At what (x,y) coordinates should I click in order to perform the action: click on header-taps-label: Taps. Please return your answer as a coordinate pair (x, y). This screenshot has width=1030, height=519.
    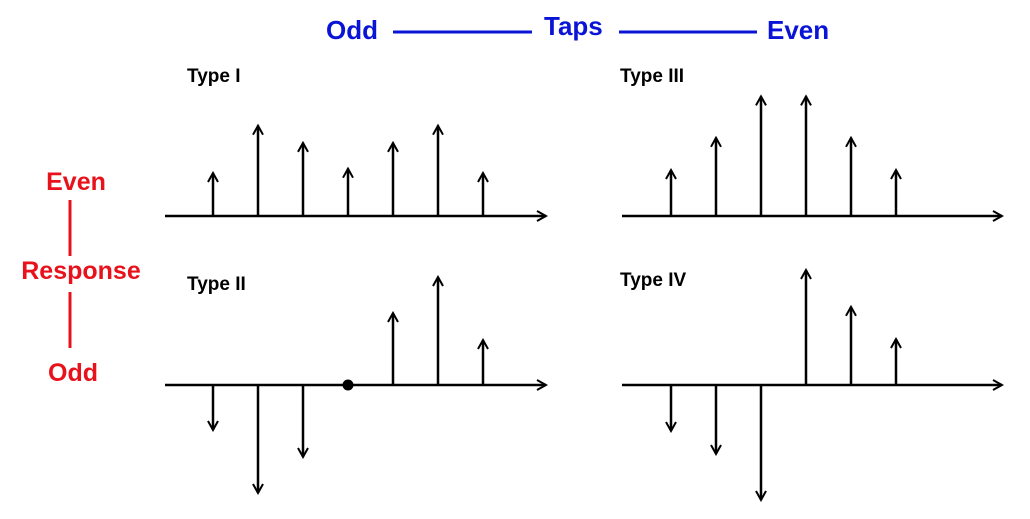
    Looking at the image, I should click on (573, 26).